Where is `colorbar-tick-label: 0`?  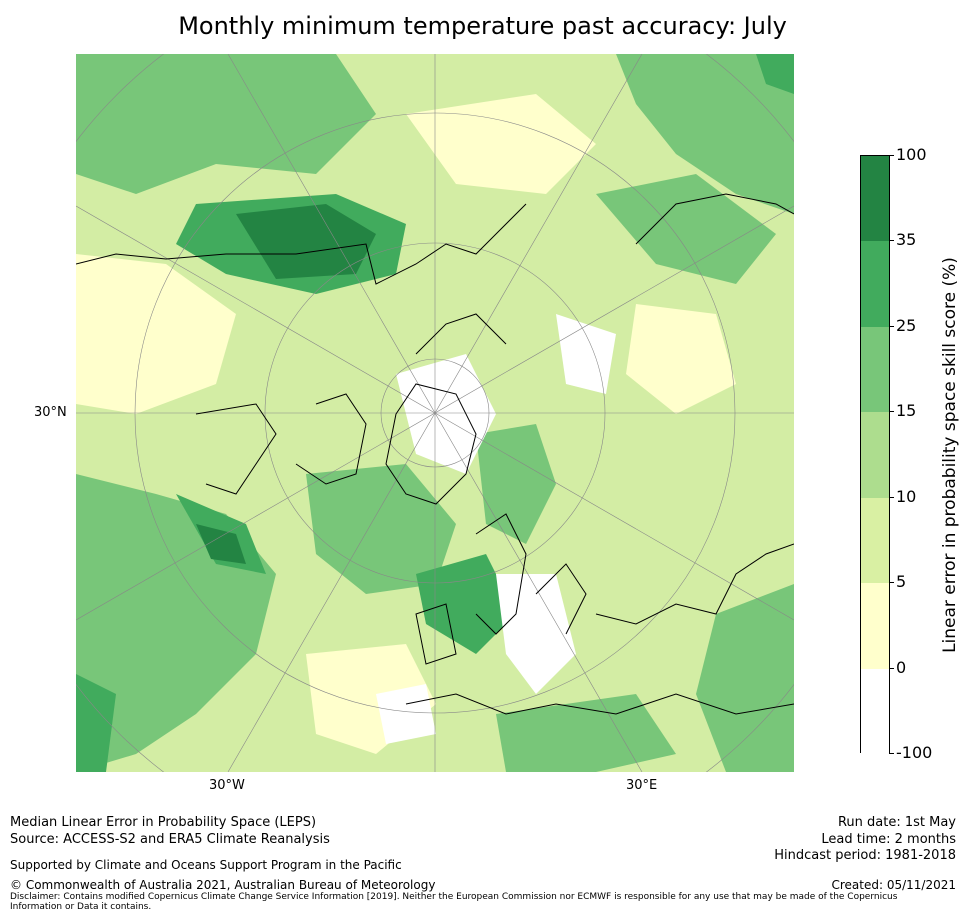 colorbar-tick-label: 0 is located at coordinates (901, 667).